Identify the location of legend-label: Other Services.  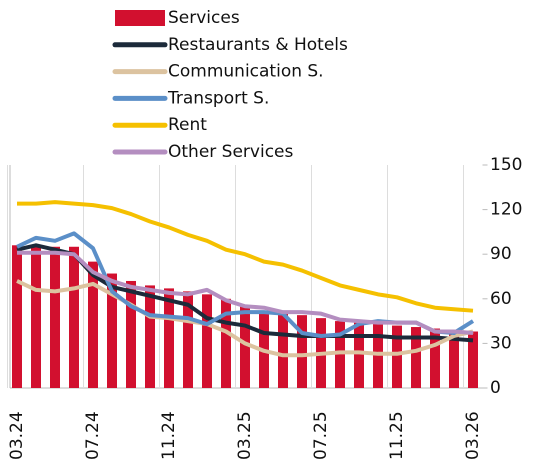
(231, 152).